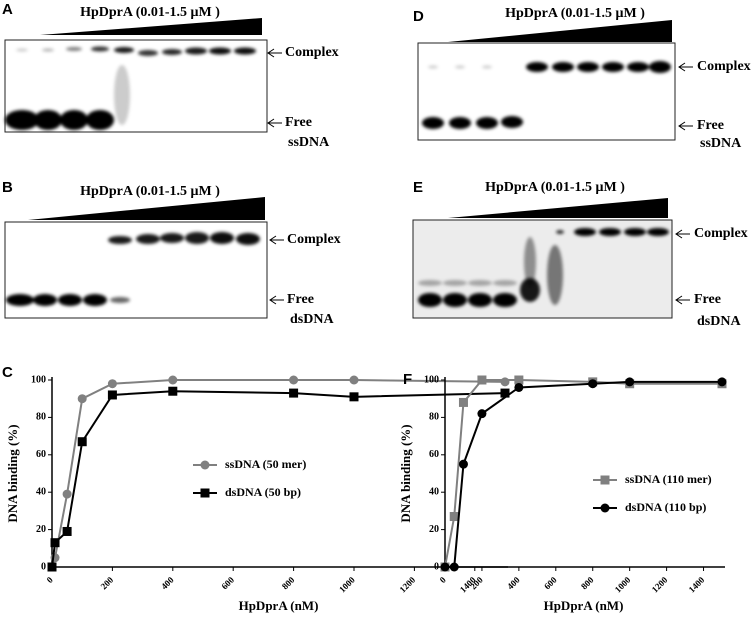  I want to click on legend-label: dsDNA (110 bp), so click(665, 507).